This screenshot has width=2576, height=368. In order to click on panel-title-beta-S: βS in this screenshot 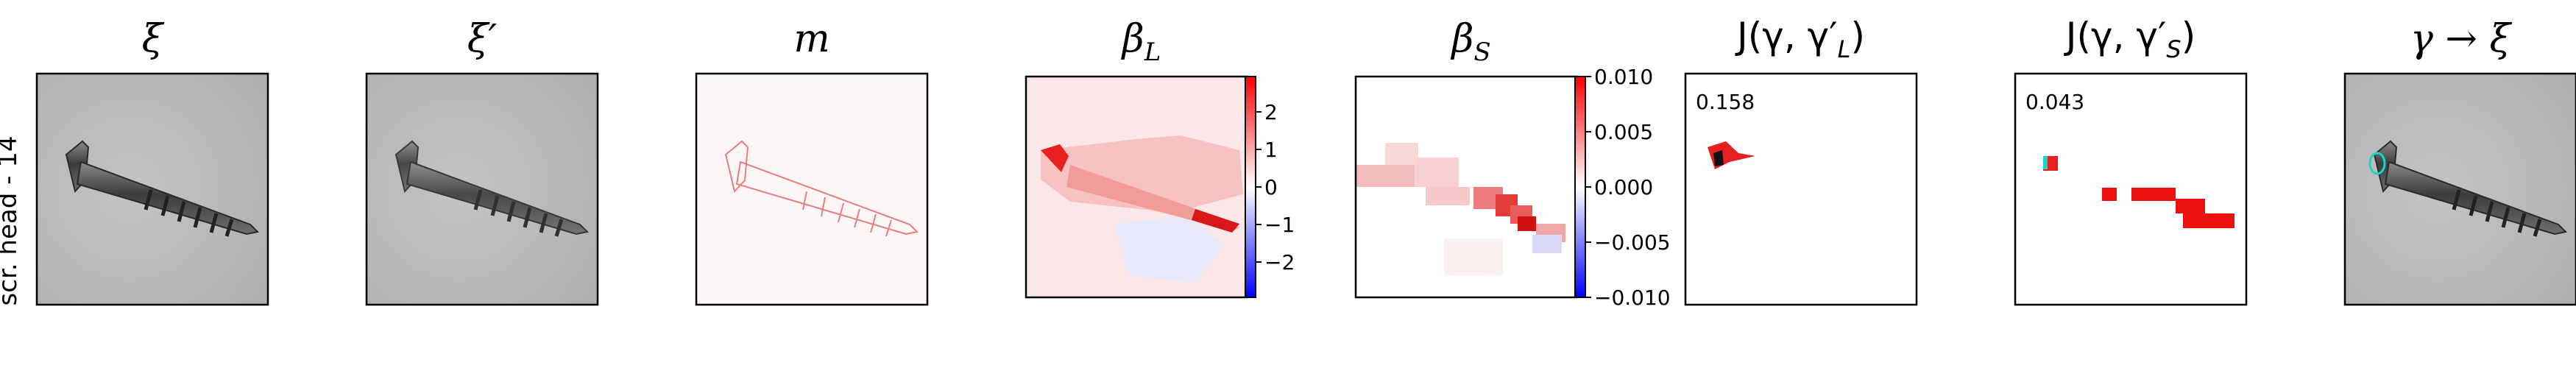, I will do `click(1470, 42)`.